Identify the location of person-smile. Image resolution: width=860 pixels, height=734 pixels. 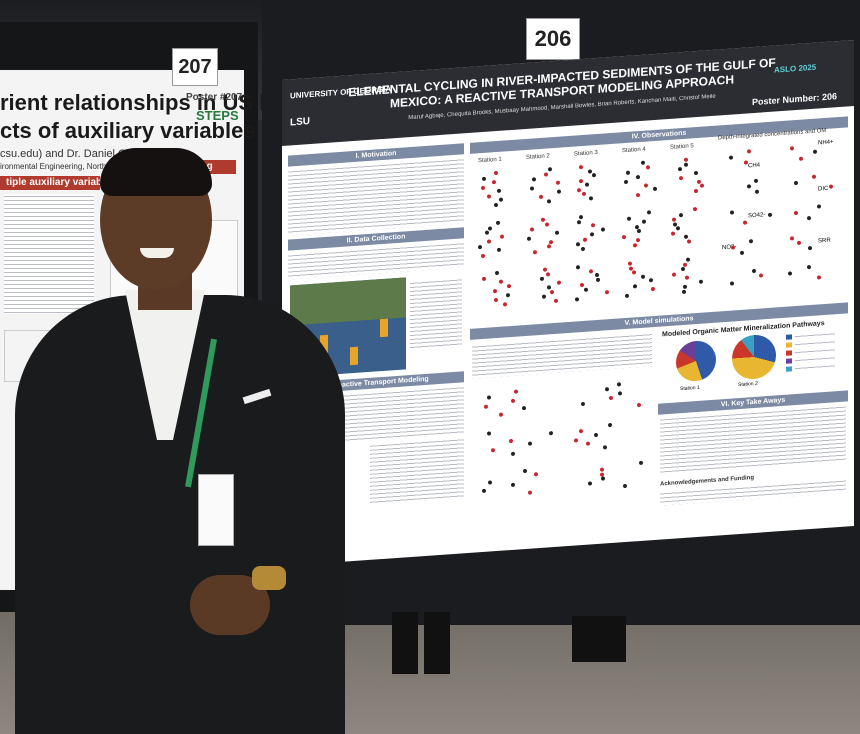
(157, 253).